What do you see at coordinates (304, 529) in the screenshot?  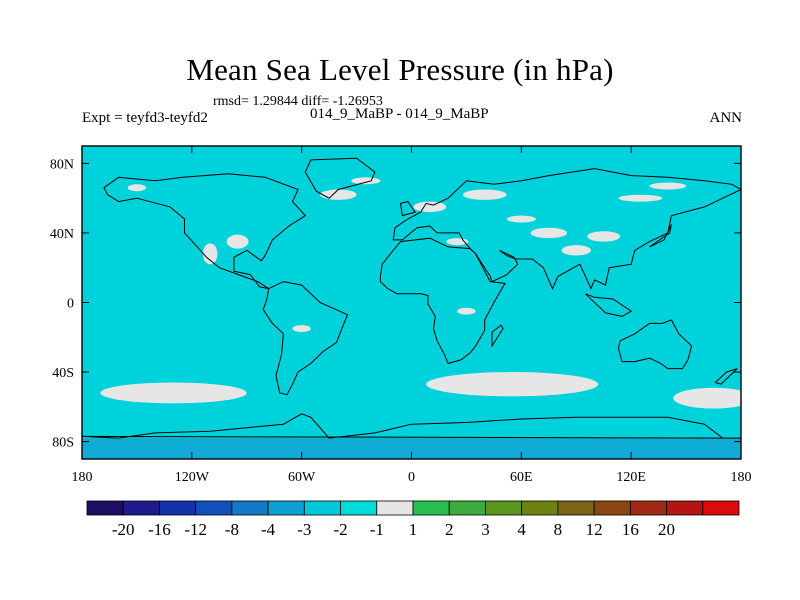 I see `colorbar-label: -3` at bounding box center [304, 529].